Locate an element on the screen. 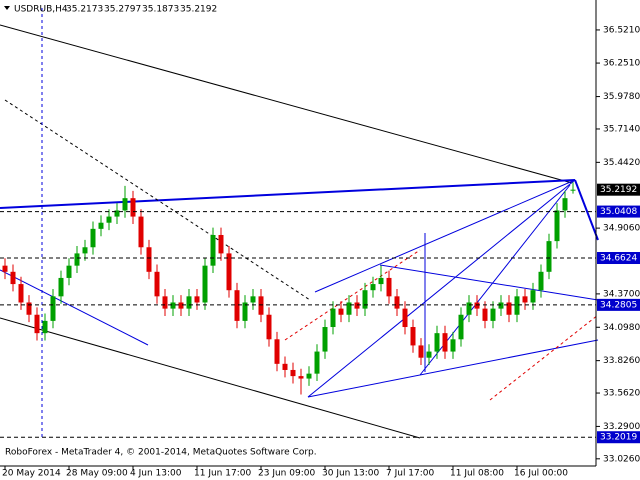 Image resolution: width=640 pixels, height=480 pixels. y-tick-label: 36.2510 is located at coordinates (621, 64).